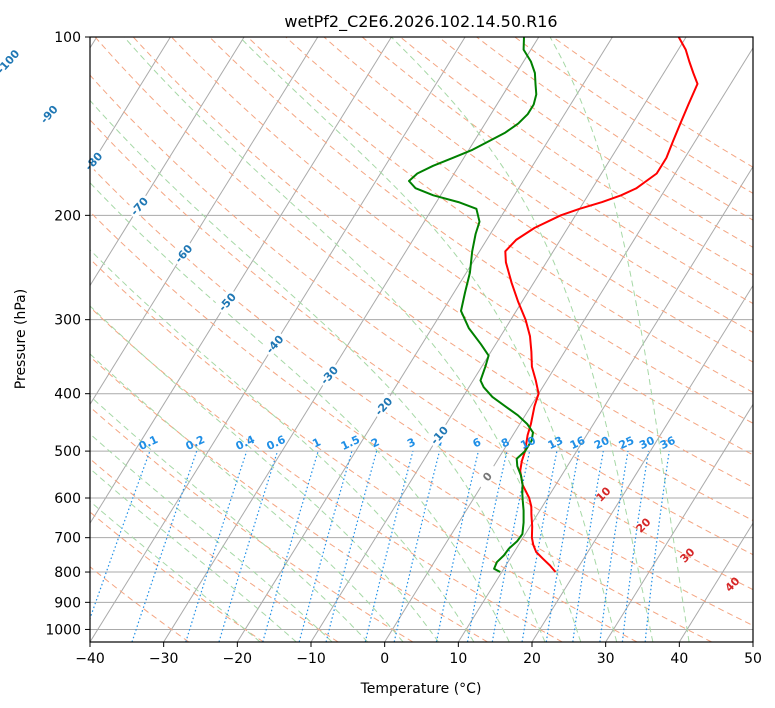  Describe the element at coordinates (67, 499) in the screenshot. I see `y-tick-label: 600` at that location.